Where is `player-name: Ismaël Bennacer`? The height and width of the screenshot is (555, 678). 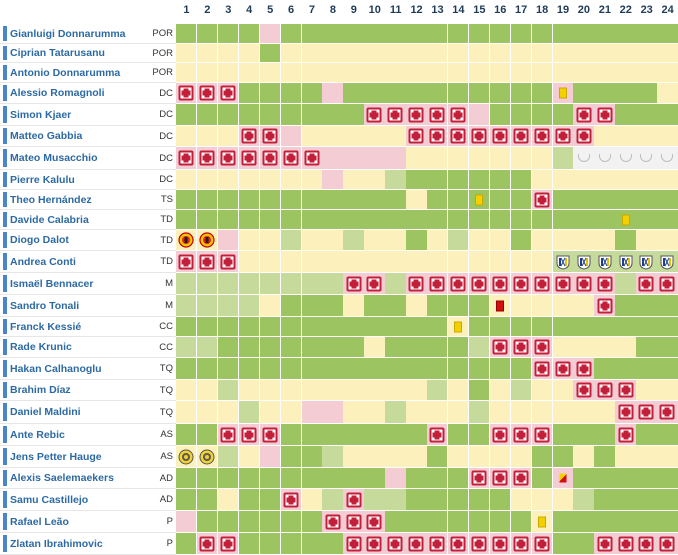 player-name: Ismaël Bennacer is located at coordinates (52, 283).